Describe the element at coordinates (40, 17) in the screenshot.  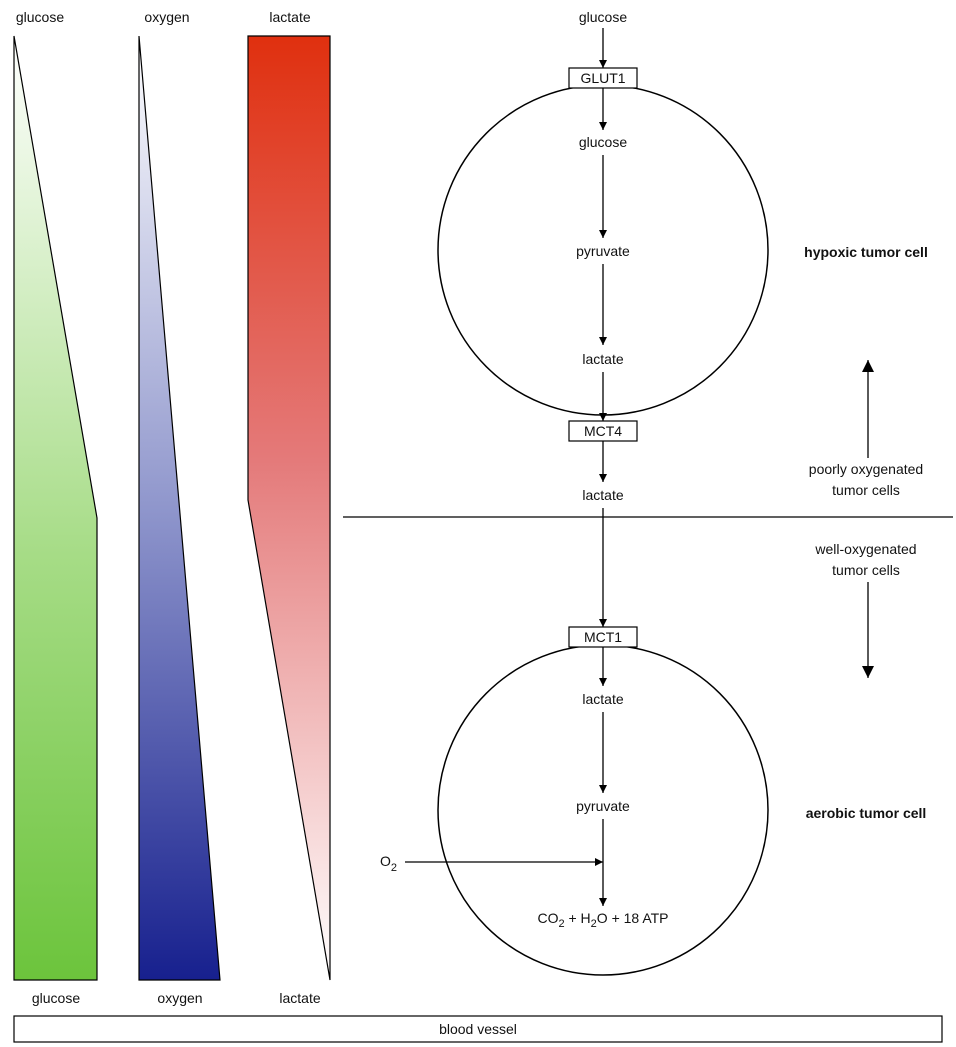
I see `glucose-gradient-top-label: glucose` at that location.